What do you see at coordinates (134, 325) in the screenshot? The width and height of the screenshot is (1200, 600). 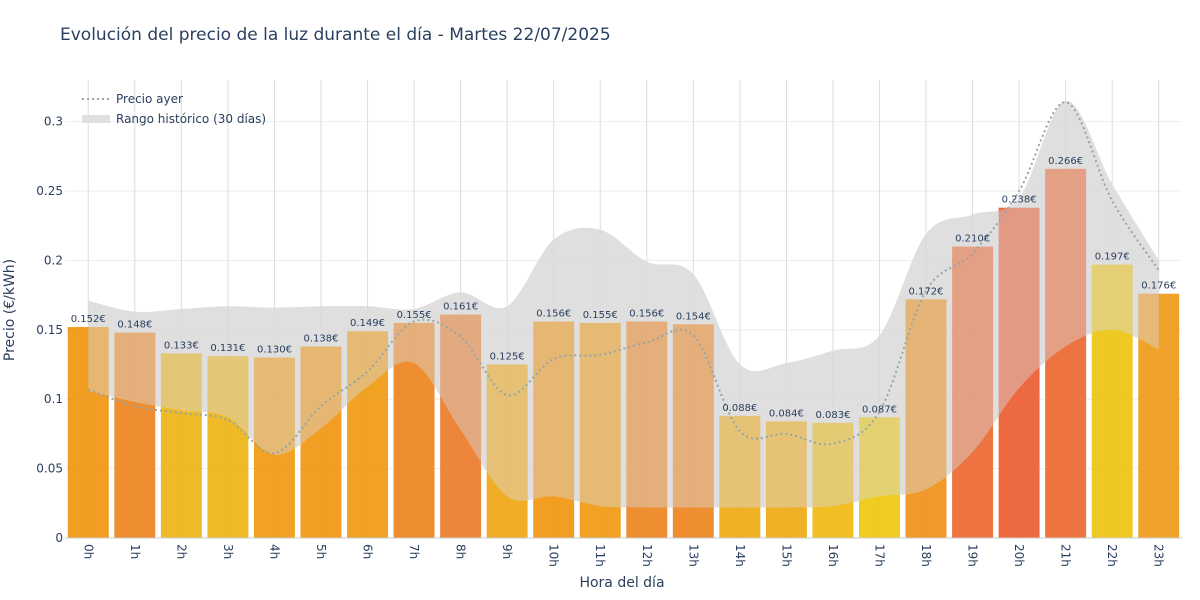 I see `bar-value-label: 0.148€` at bounding box center [134, 325].